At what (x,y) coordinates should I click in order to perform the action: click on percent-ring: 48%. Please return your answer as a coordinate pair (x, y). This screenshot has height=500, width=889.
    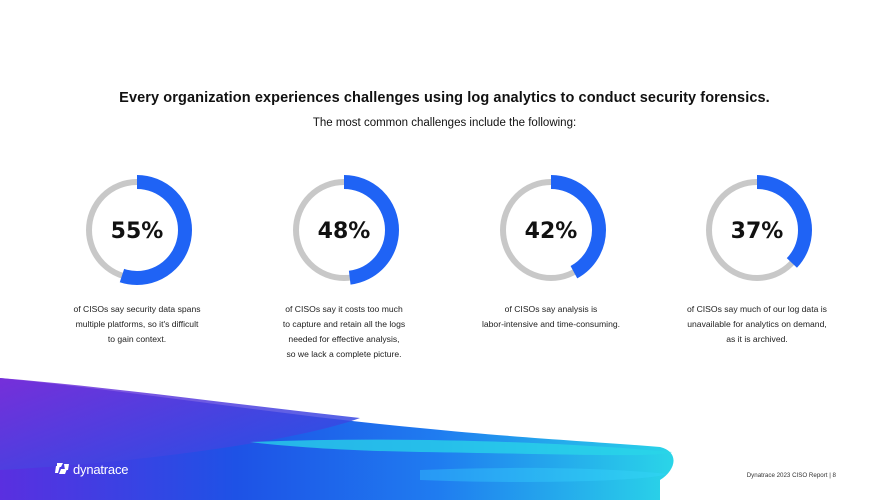
    Looking at the image, I should click on (344, 230).